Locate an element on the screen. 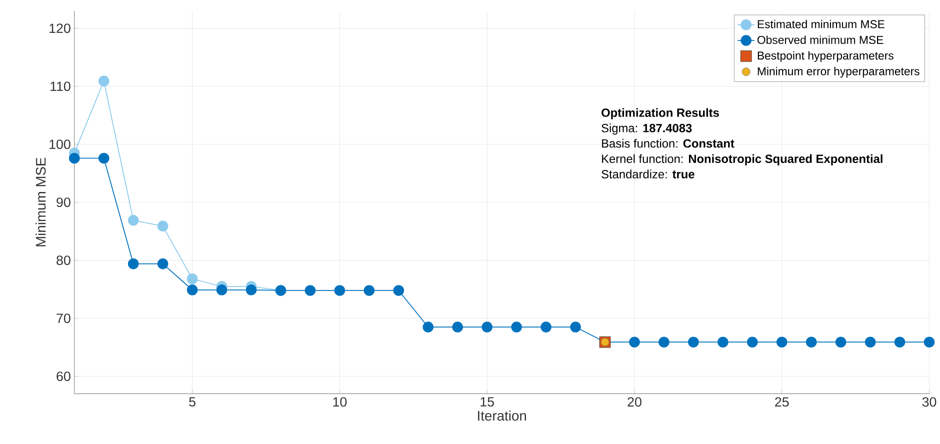 This screenshot has height=444, width=940. x-tick-label: 15 is located at coordinates (487, 401).